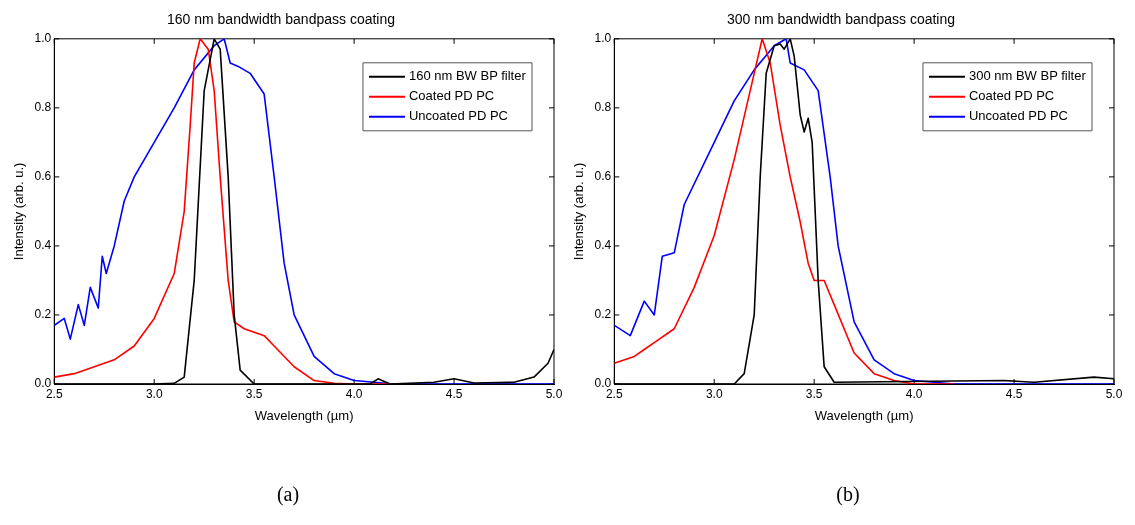 Image resolution: width=1135 pixels, height=525 pixels. What do you see at coordinates (848, 494) in the screenshot?
I see `text: (b)` at bounding box center [848, 494].